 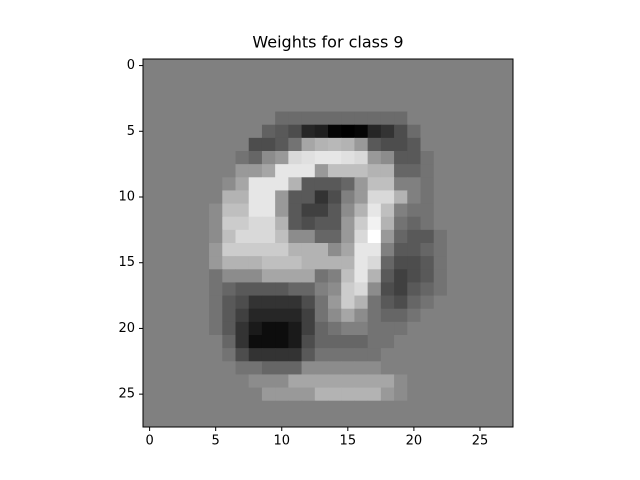 I want to click on y-tick-label: 10, so click(x=126, y=197).